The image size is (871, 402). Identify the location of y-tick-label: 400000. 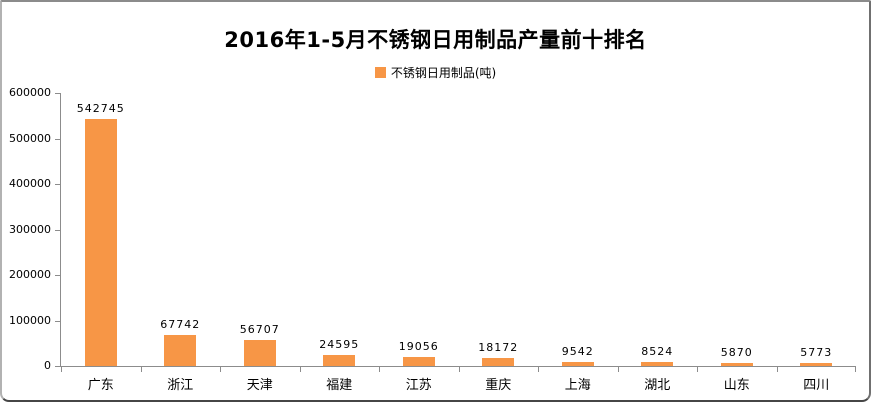
(30, 183).